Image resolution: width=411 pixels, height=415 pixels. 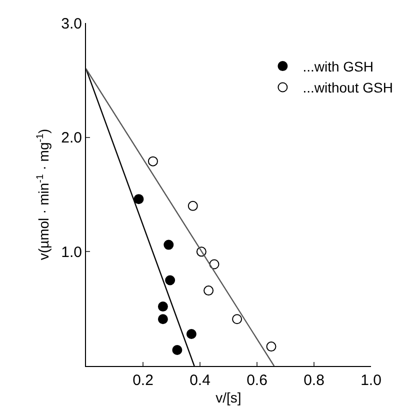 I want to click on legend-label: ...without GSH, so click(x=347, y=88).